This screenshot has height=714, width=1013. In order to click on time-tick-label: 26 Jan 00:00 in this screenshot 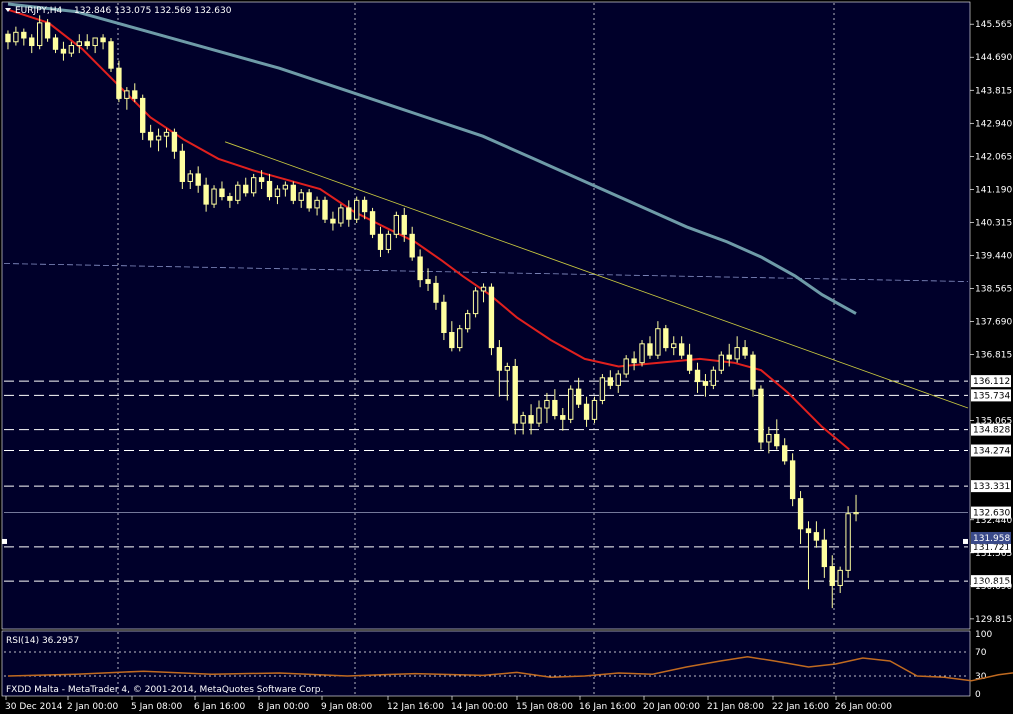, I will do `click(863, 707)`.